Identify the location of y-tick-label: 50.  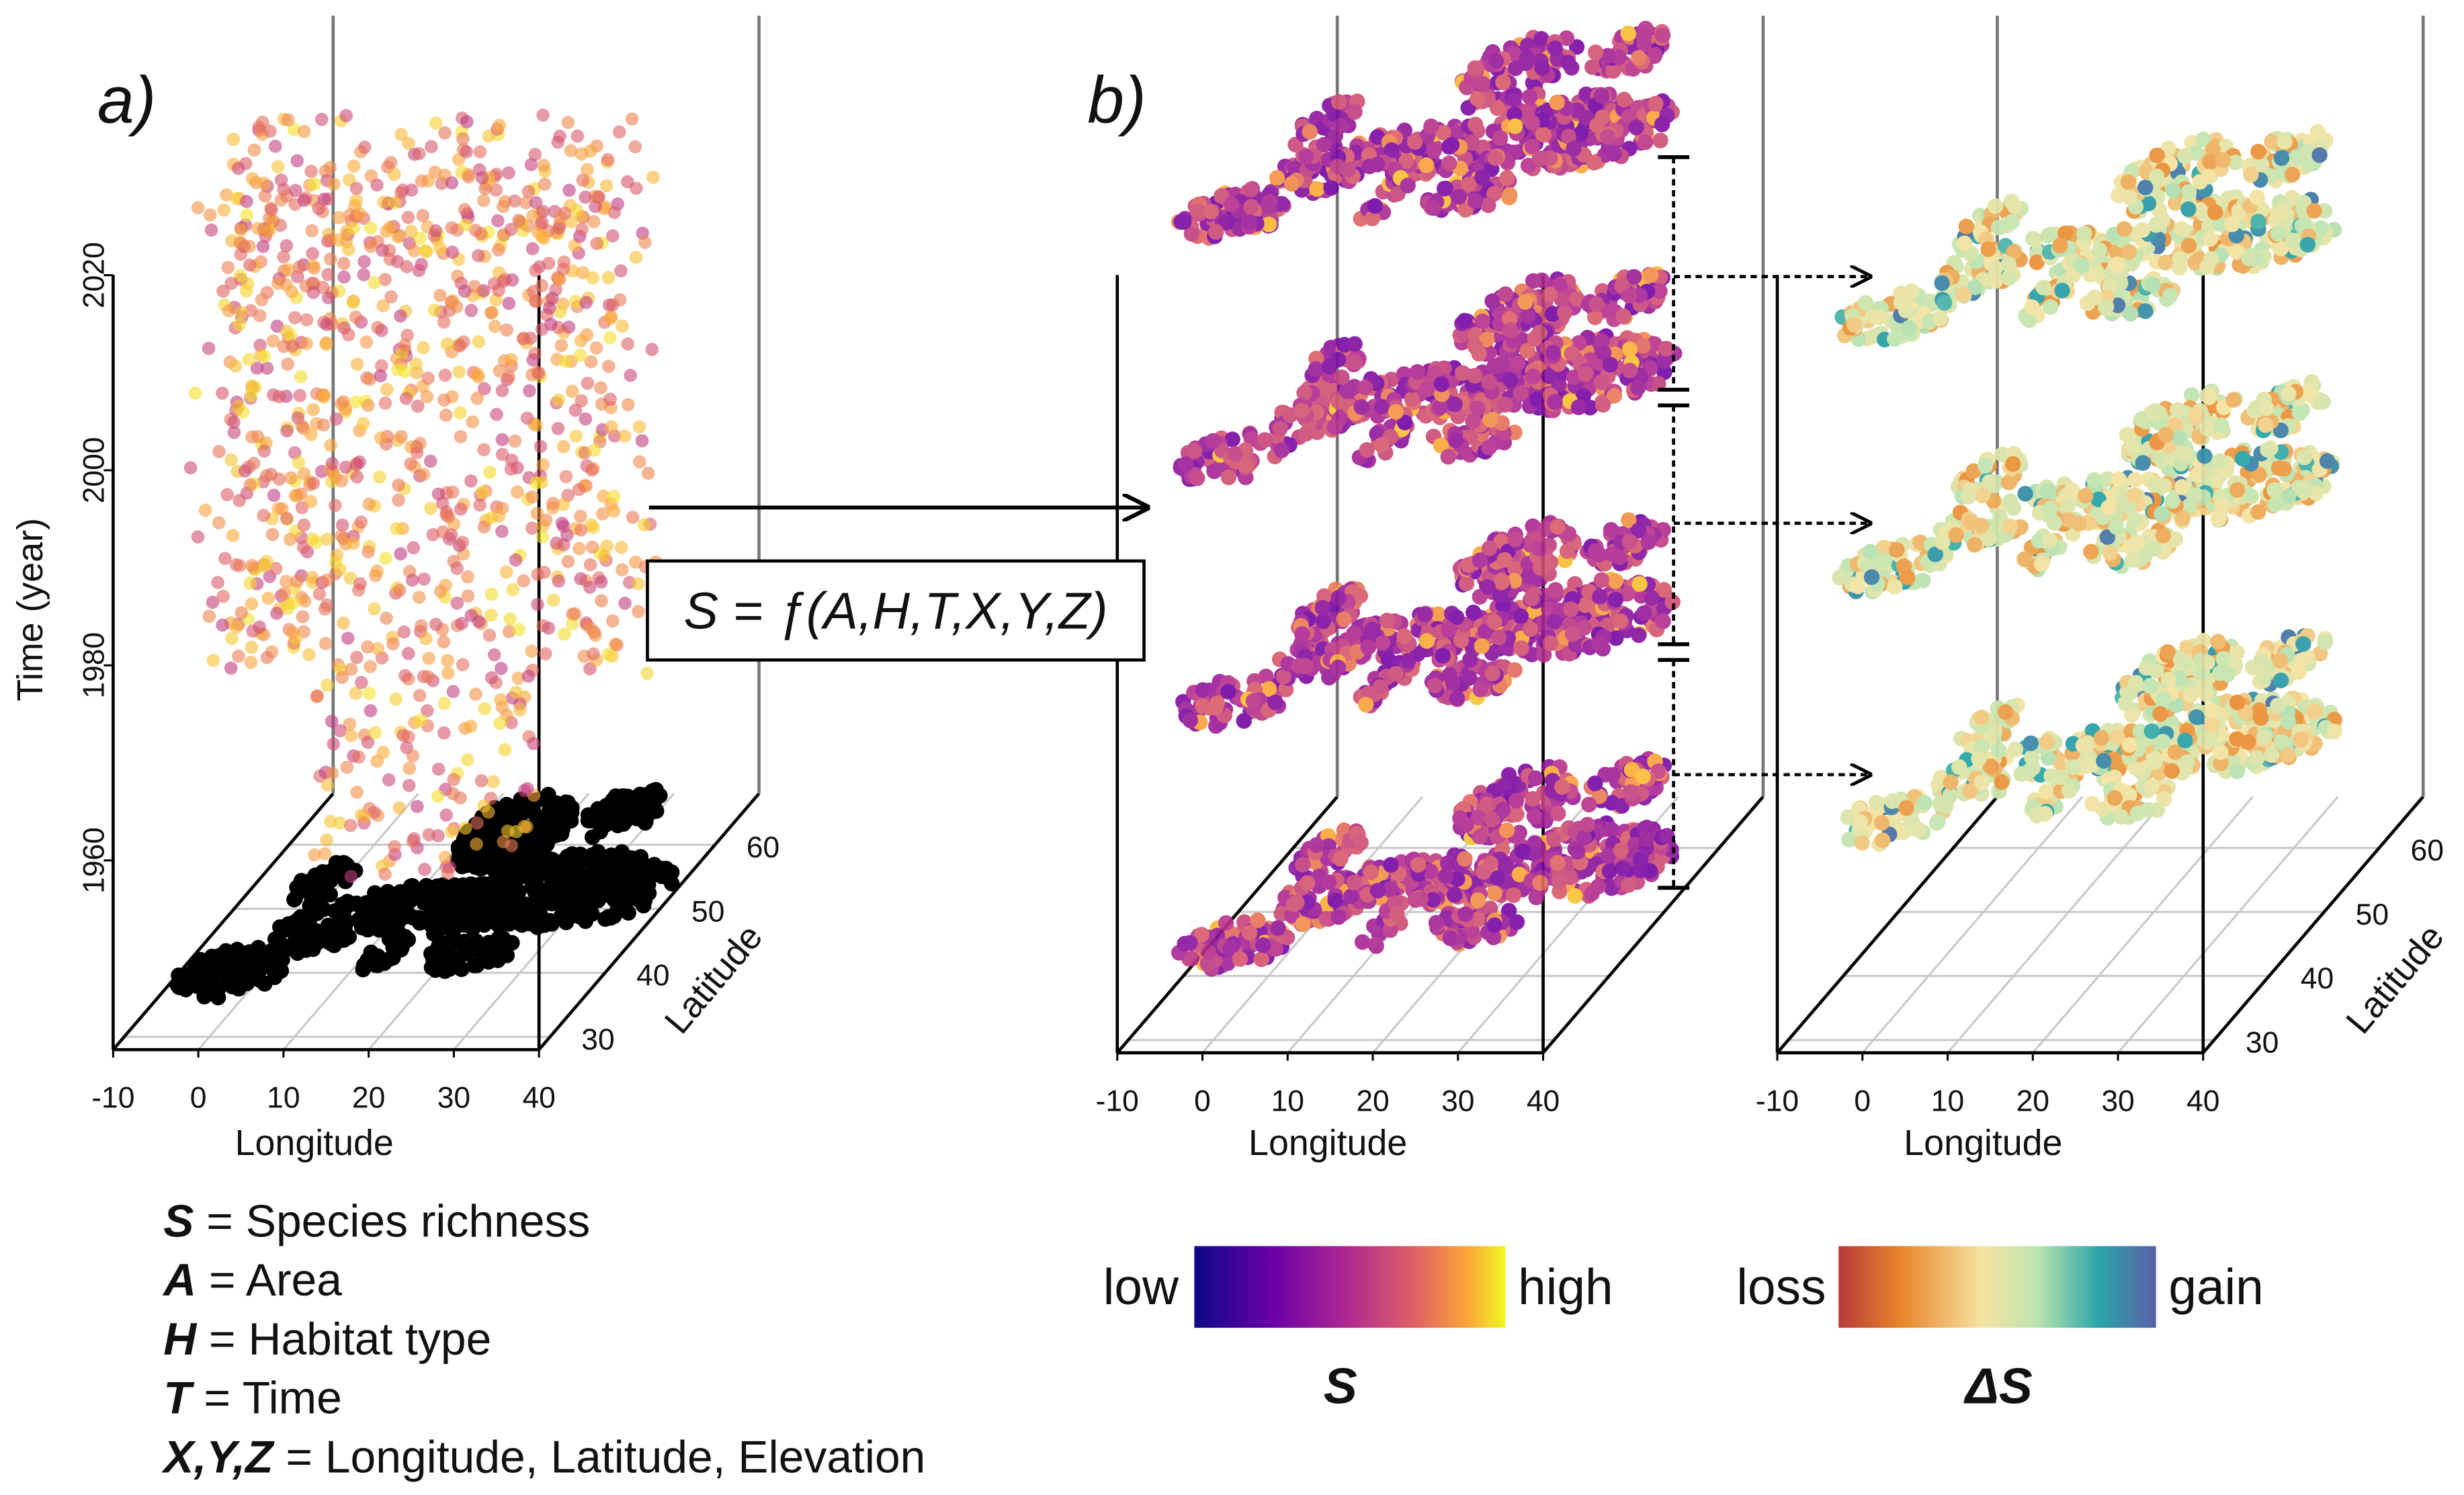
(707, 911).